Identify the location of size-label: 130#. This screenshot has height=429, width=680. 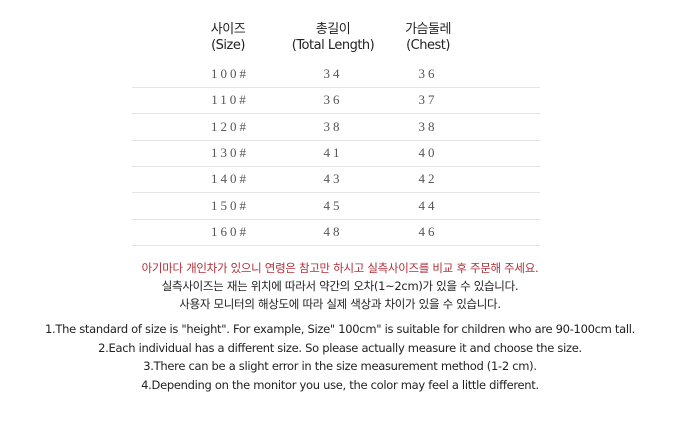
(230, 152).